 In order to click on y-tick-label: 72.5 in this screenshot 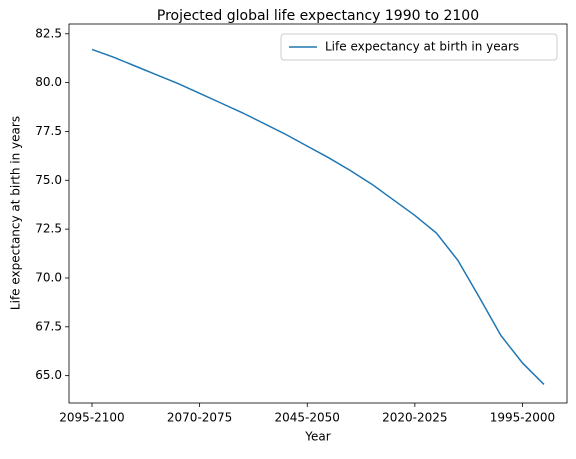, I will do `click(48, 229)`.